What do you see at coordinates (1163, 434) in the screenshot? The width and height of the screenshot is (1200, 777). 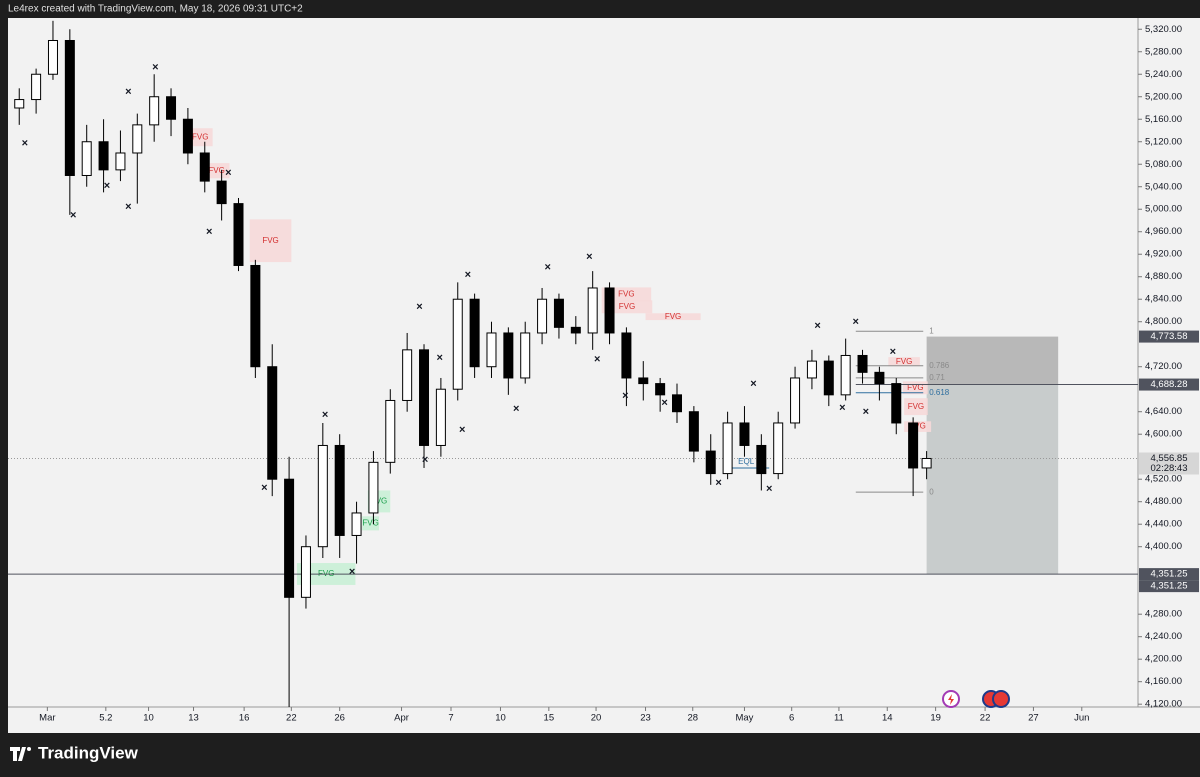 I see `y-tick-label: 4,600.00` at bounding box center [1163, 434].